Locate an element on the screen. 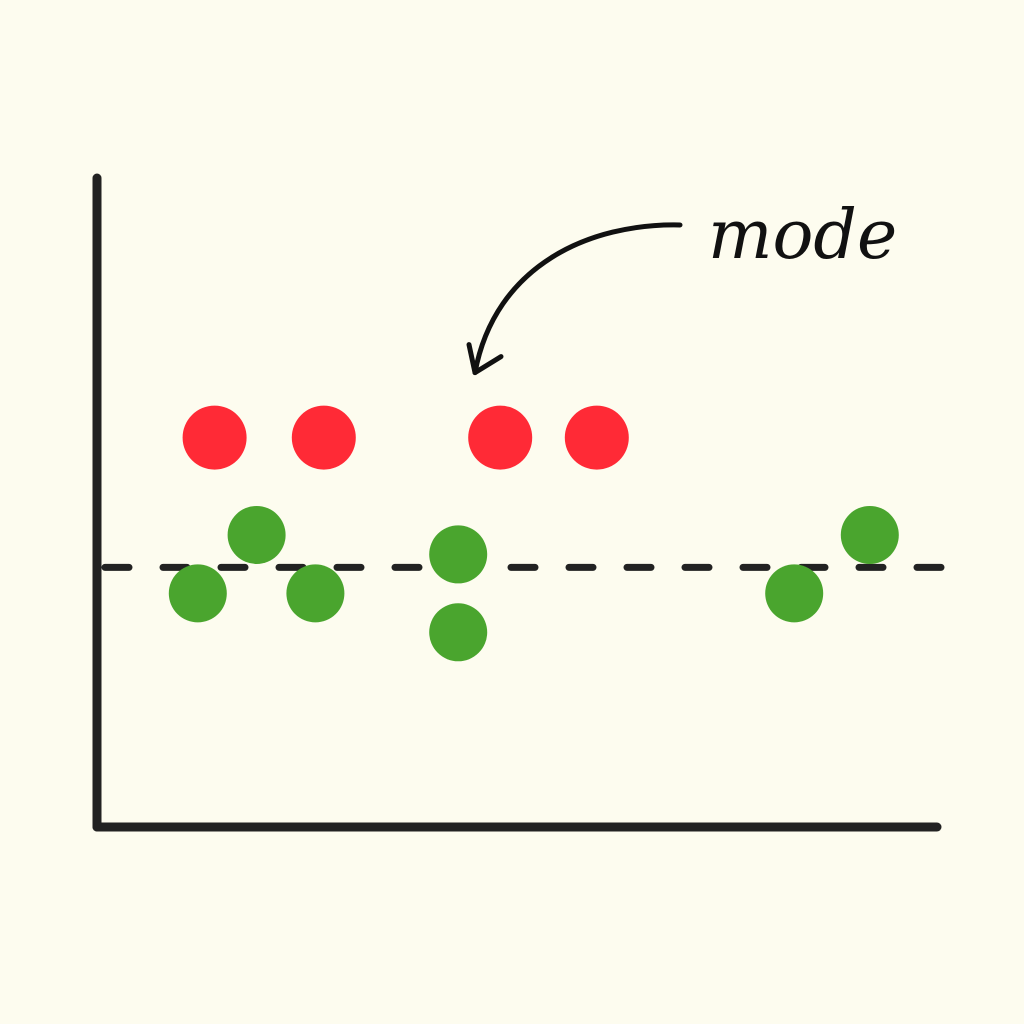 This screenshot has width=1024, height=1024. mode-annotation: mode is located at coordinates (681, 286).